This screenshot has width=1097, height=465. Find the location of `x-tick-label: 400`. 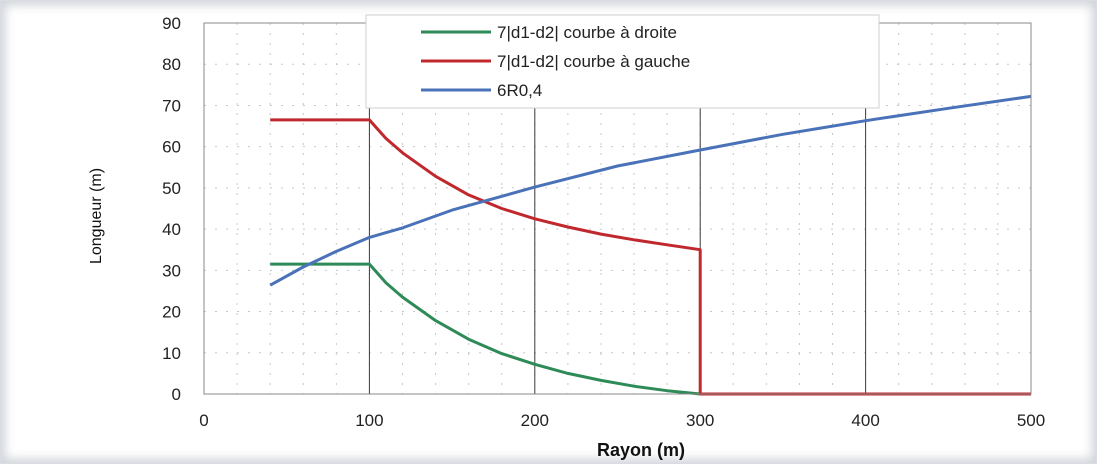

x-tick-label: 400 is located at coordinates (865, 420).